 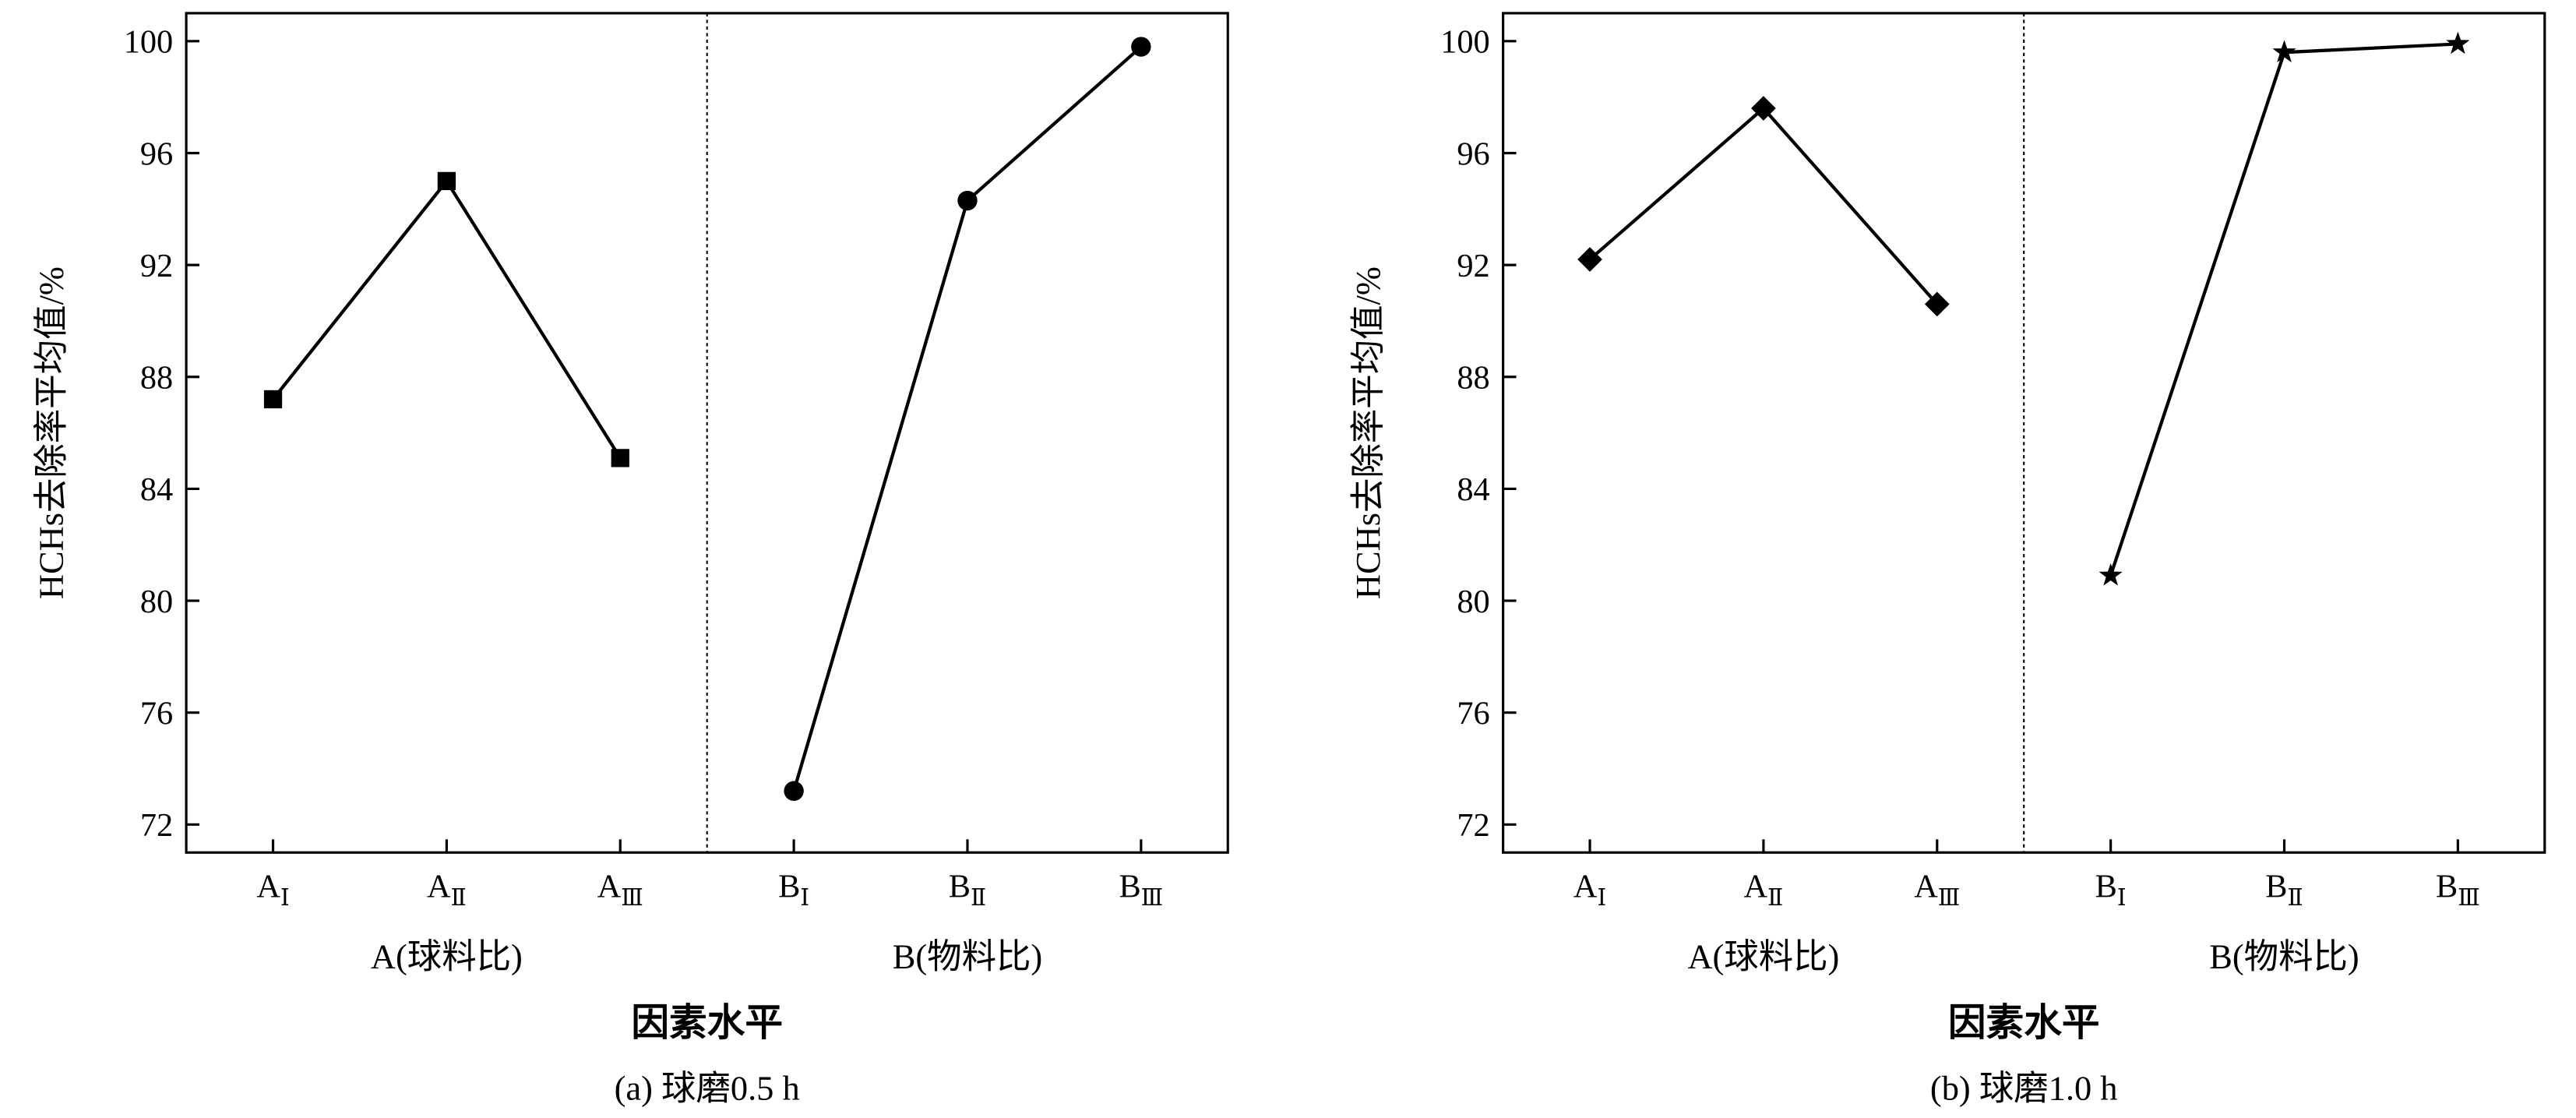 I want to click on caption: (a) 球磨0.5 h, so click(x=707, y=1088).